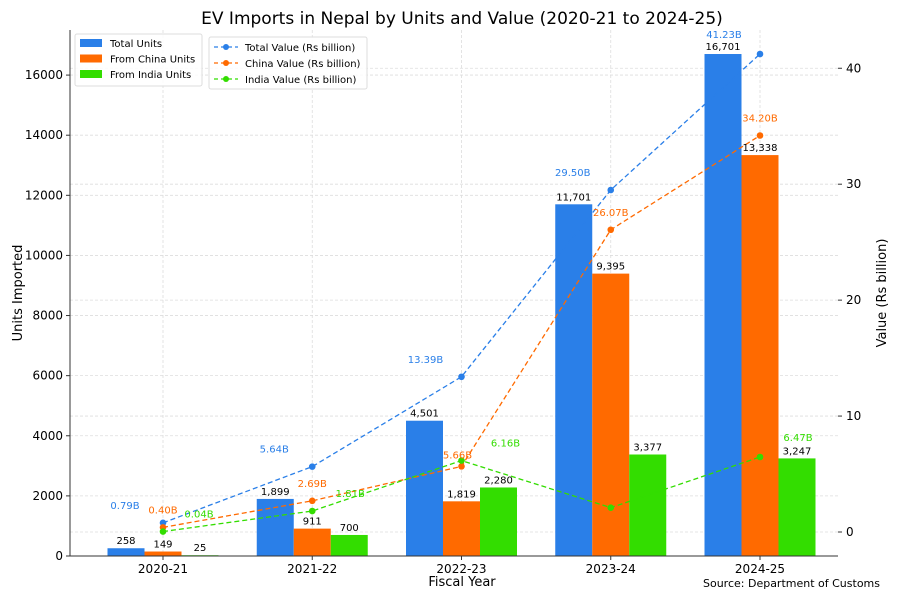 Image resolution: width=900 pixels, height=600 pixels. I want to click on y-axis-label: Units Imported, so click(18, 293).